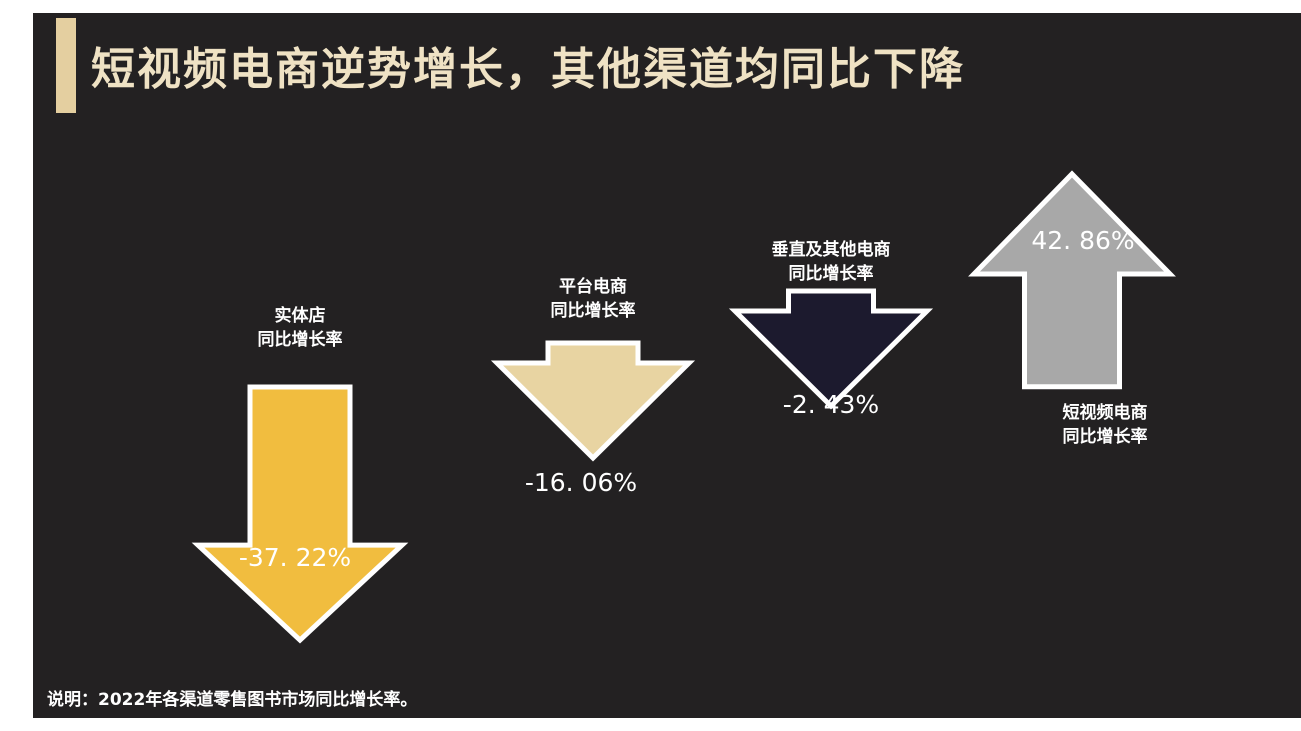 This screenshot has width=1301, height=731. Describe the element at coordinates (1082, 240) in the screenshot. I see `value-label-4: 42. 86%` at that location.